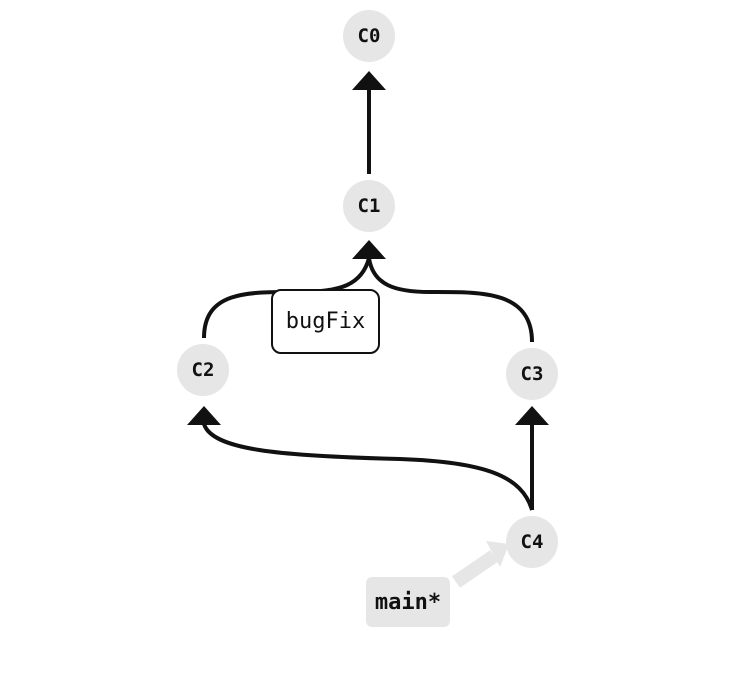  What do you see at coordinates (480, 564) in the screenshot?
I see `head-arrow` at bounding box center [480, 564].